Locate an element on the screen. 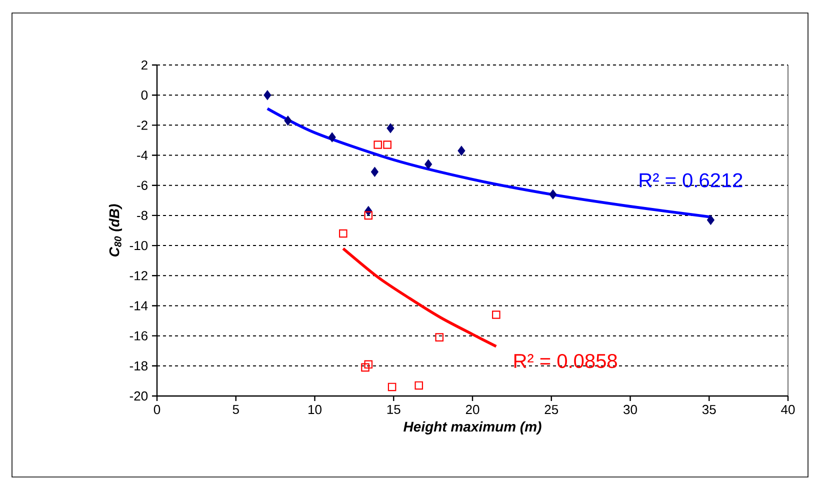  y-tick-label: -20 is located at coordinates (139, 396).